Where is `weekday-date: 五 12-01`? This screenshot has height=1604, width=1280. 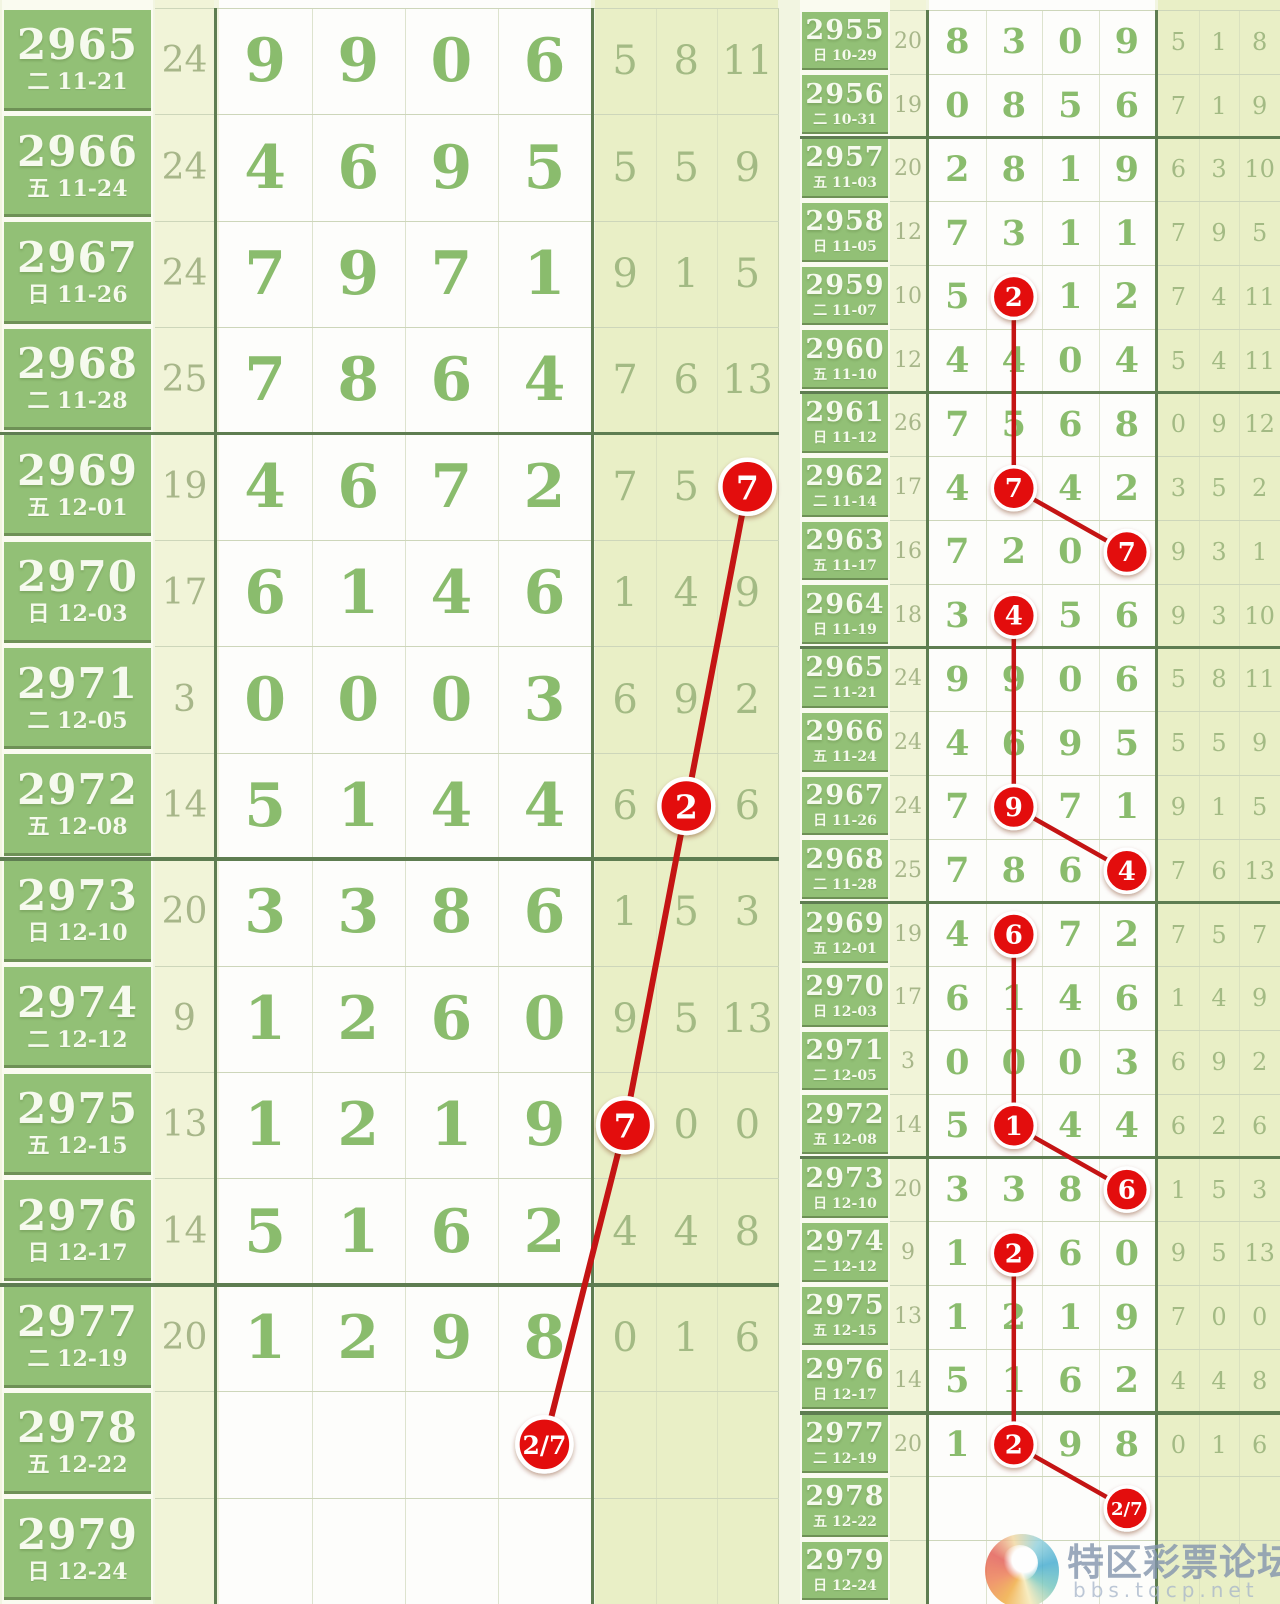 weekday-date: 五 12-01 is located at coordinates (845, 948).